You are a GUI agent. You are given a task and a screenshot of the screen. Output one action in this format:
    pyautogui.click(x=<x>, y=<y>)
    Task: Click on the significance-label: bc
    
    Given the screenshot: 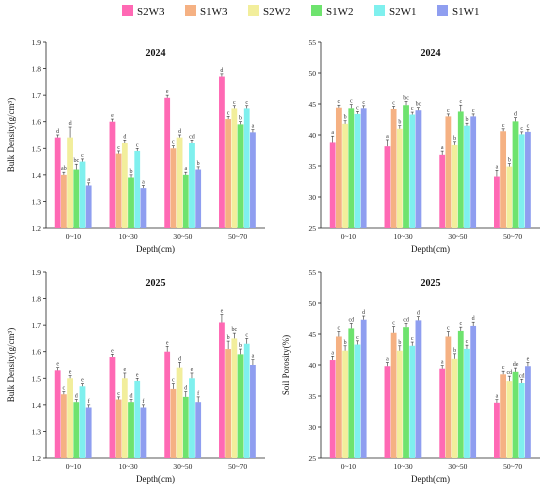 What is the action you would take?
    pyautogui.click(x=419, y=105)
    